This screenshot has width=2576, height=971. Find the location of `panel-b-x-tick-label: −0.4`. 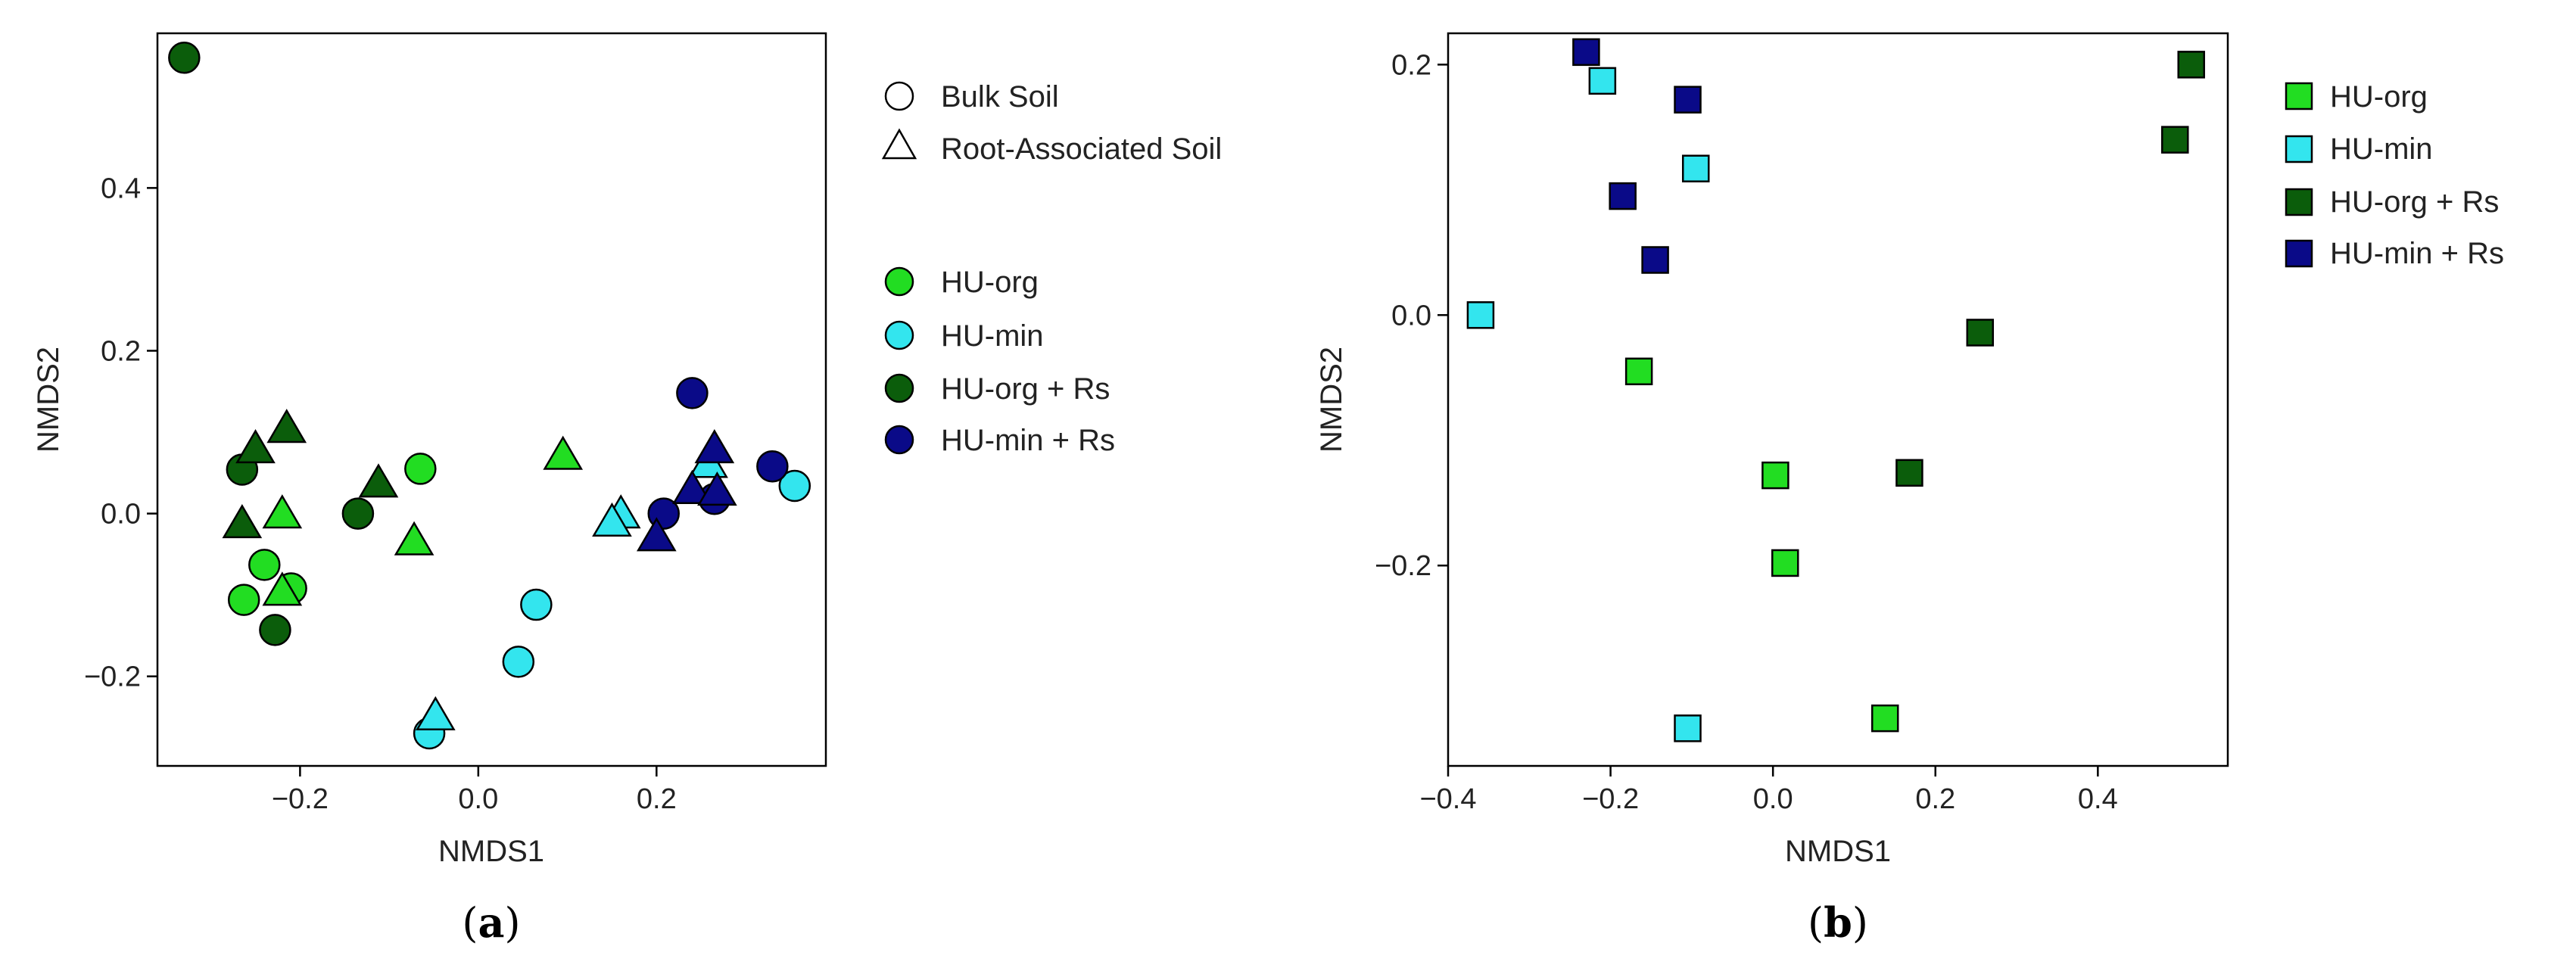

panel-b-x-tick-label: −0.4 is located at coordinates (1447, 799).